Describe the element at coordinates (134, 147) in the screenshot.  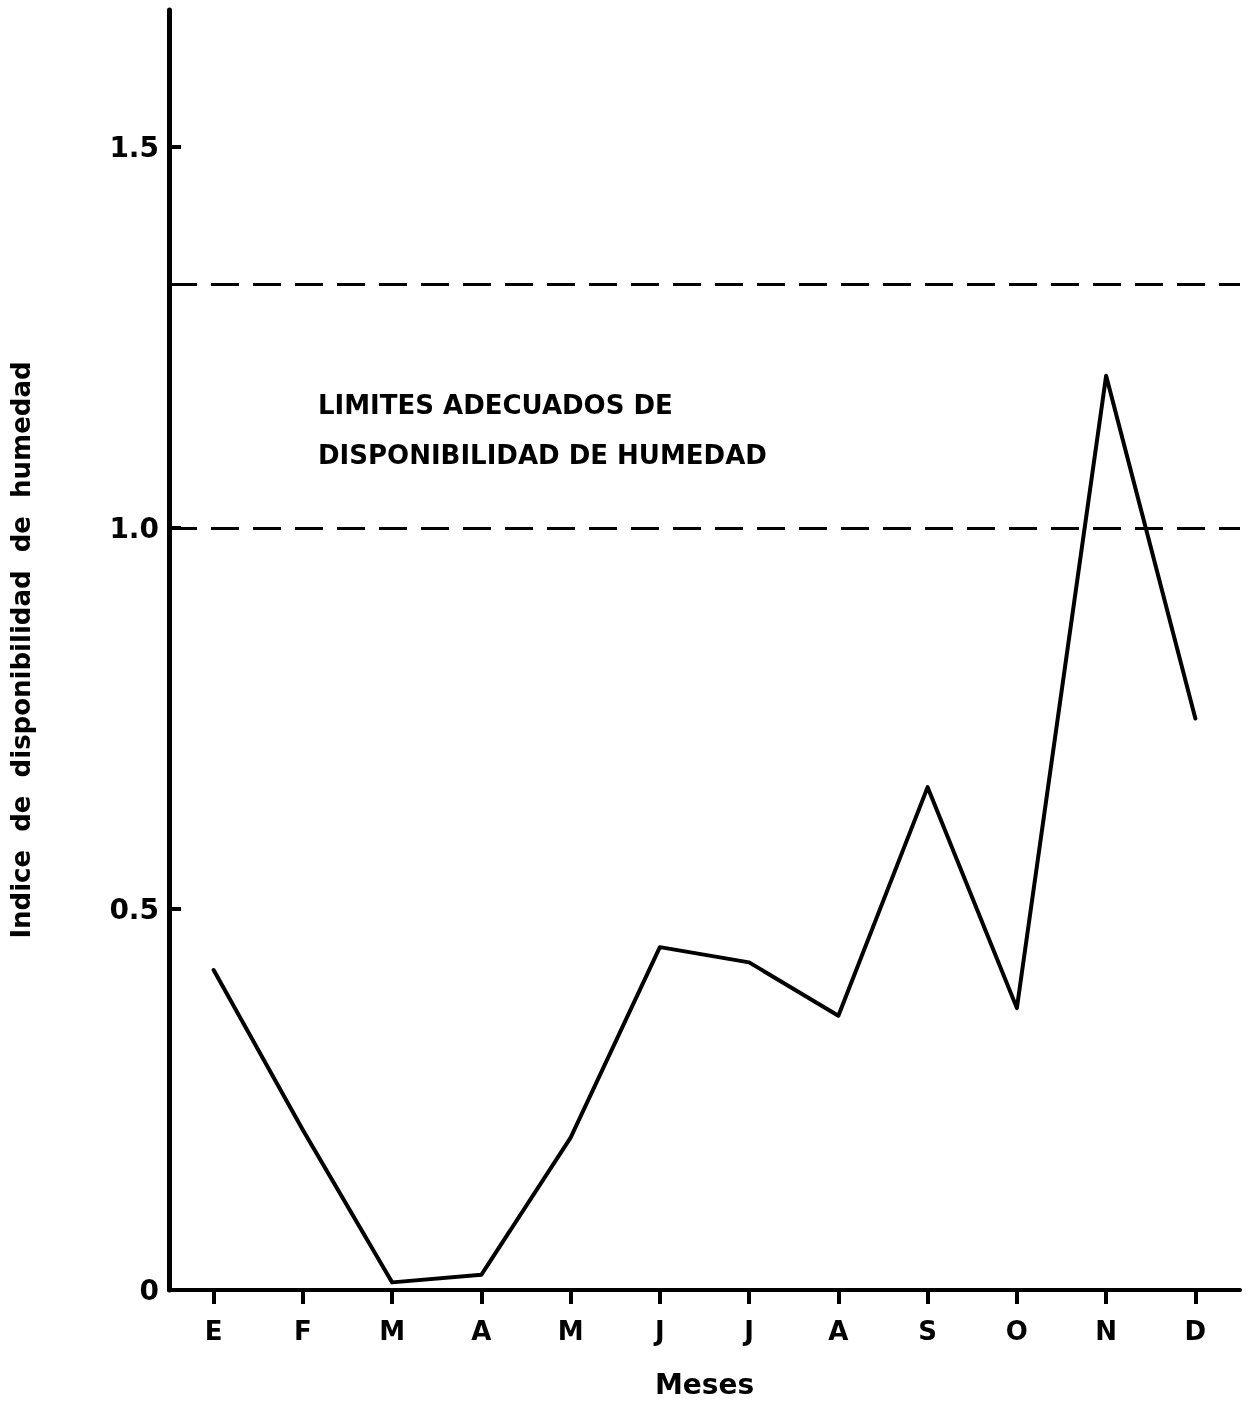
I see `y-tick-label: 1.5` at that location.